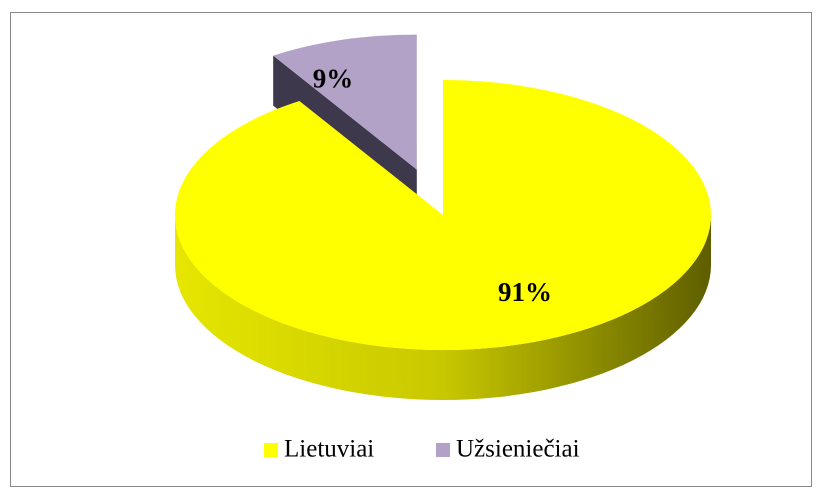 This screenshot has height=499, width=823. I want to click on legend-label: Lietuviai, so click(329, 449).